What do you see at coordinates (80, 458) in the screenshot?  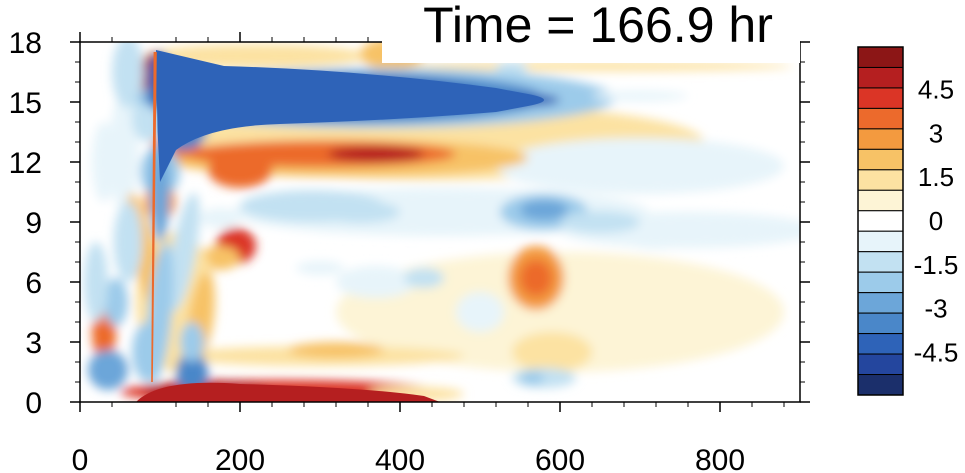 I see `x-tick-label: 0` at bounding box center [80, 458].